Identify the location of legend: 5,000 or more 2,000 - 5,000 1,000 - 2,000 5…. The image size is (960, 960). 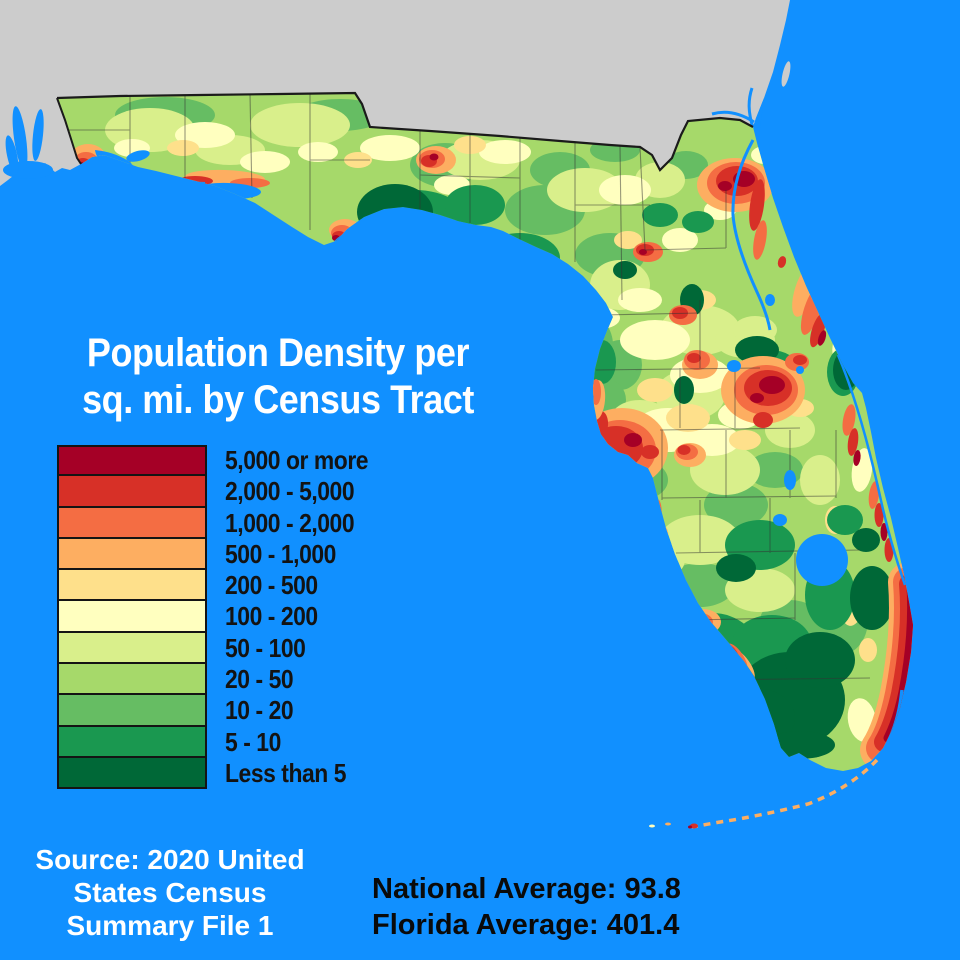
(222, 617).